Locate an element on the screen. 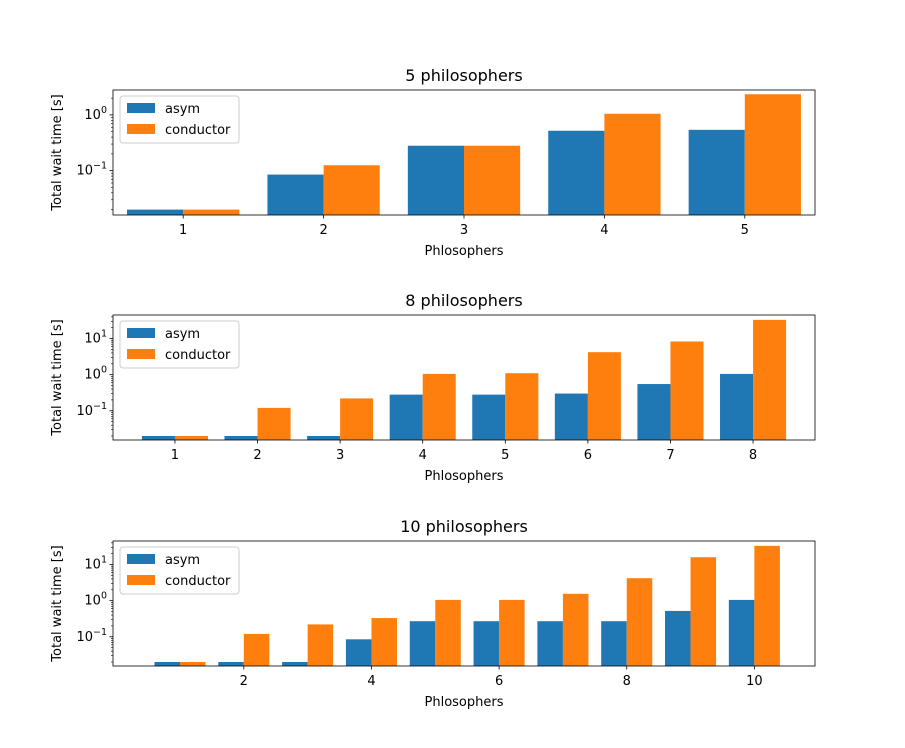 The image size is (905, 748). x-tick-label: 7 is located at coordinates (670, 455).